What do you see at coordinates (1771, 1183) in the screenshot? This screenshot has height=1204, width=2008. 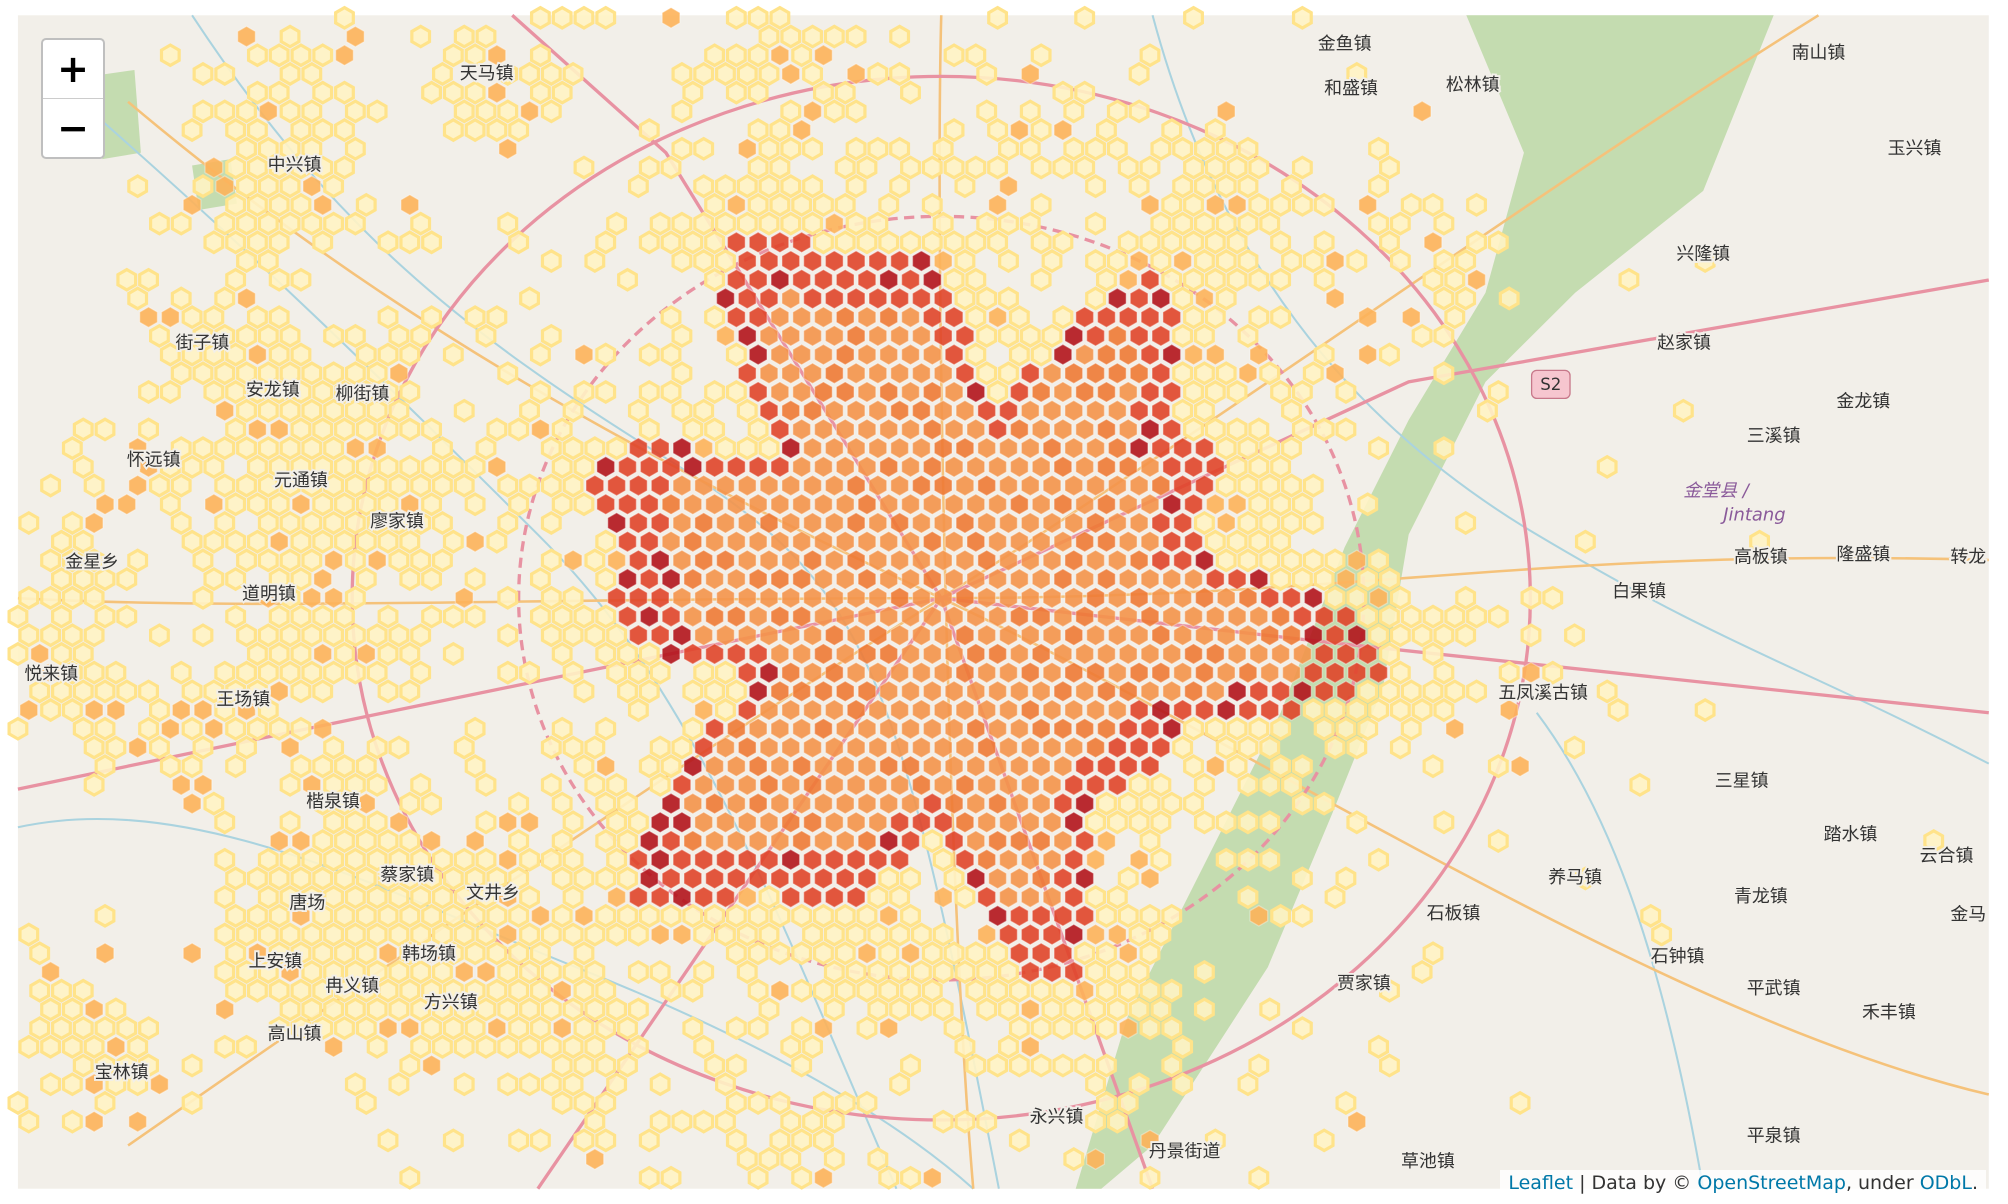 I see `osm-link: OpenStreetMap` at bounding box center [1771, 1183].